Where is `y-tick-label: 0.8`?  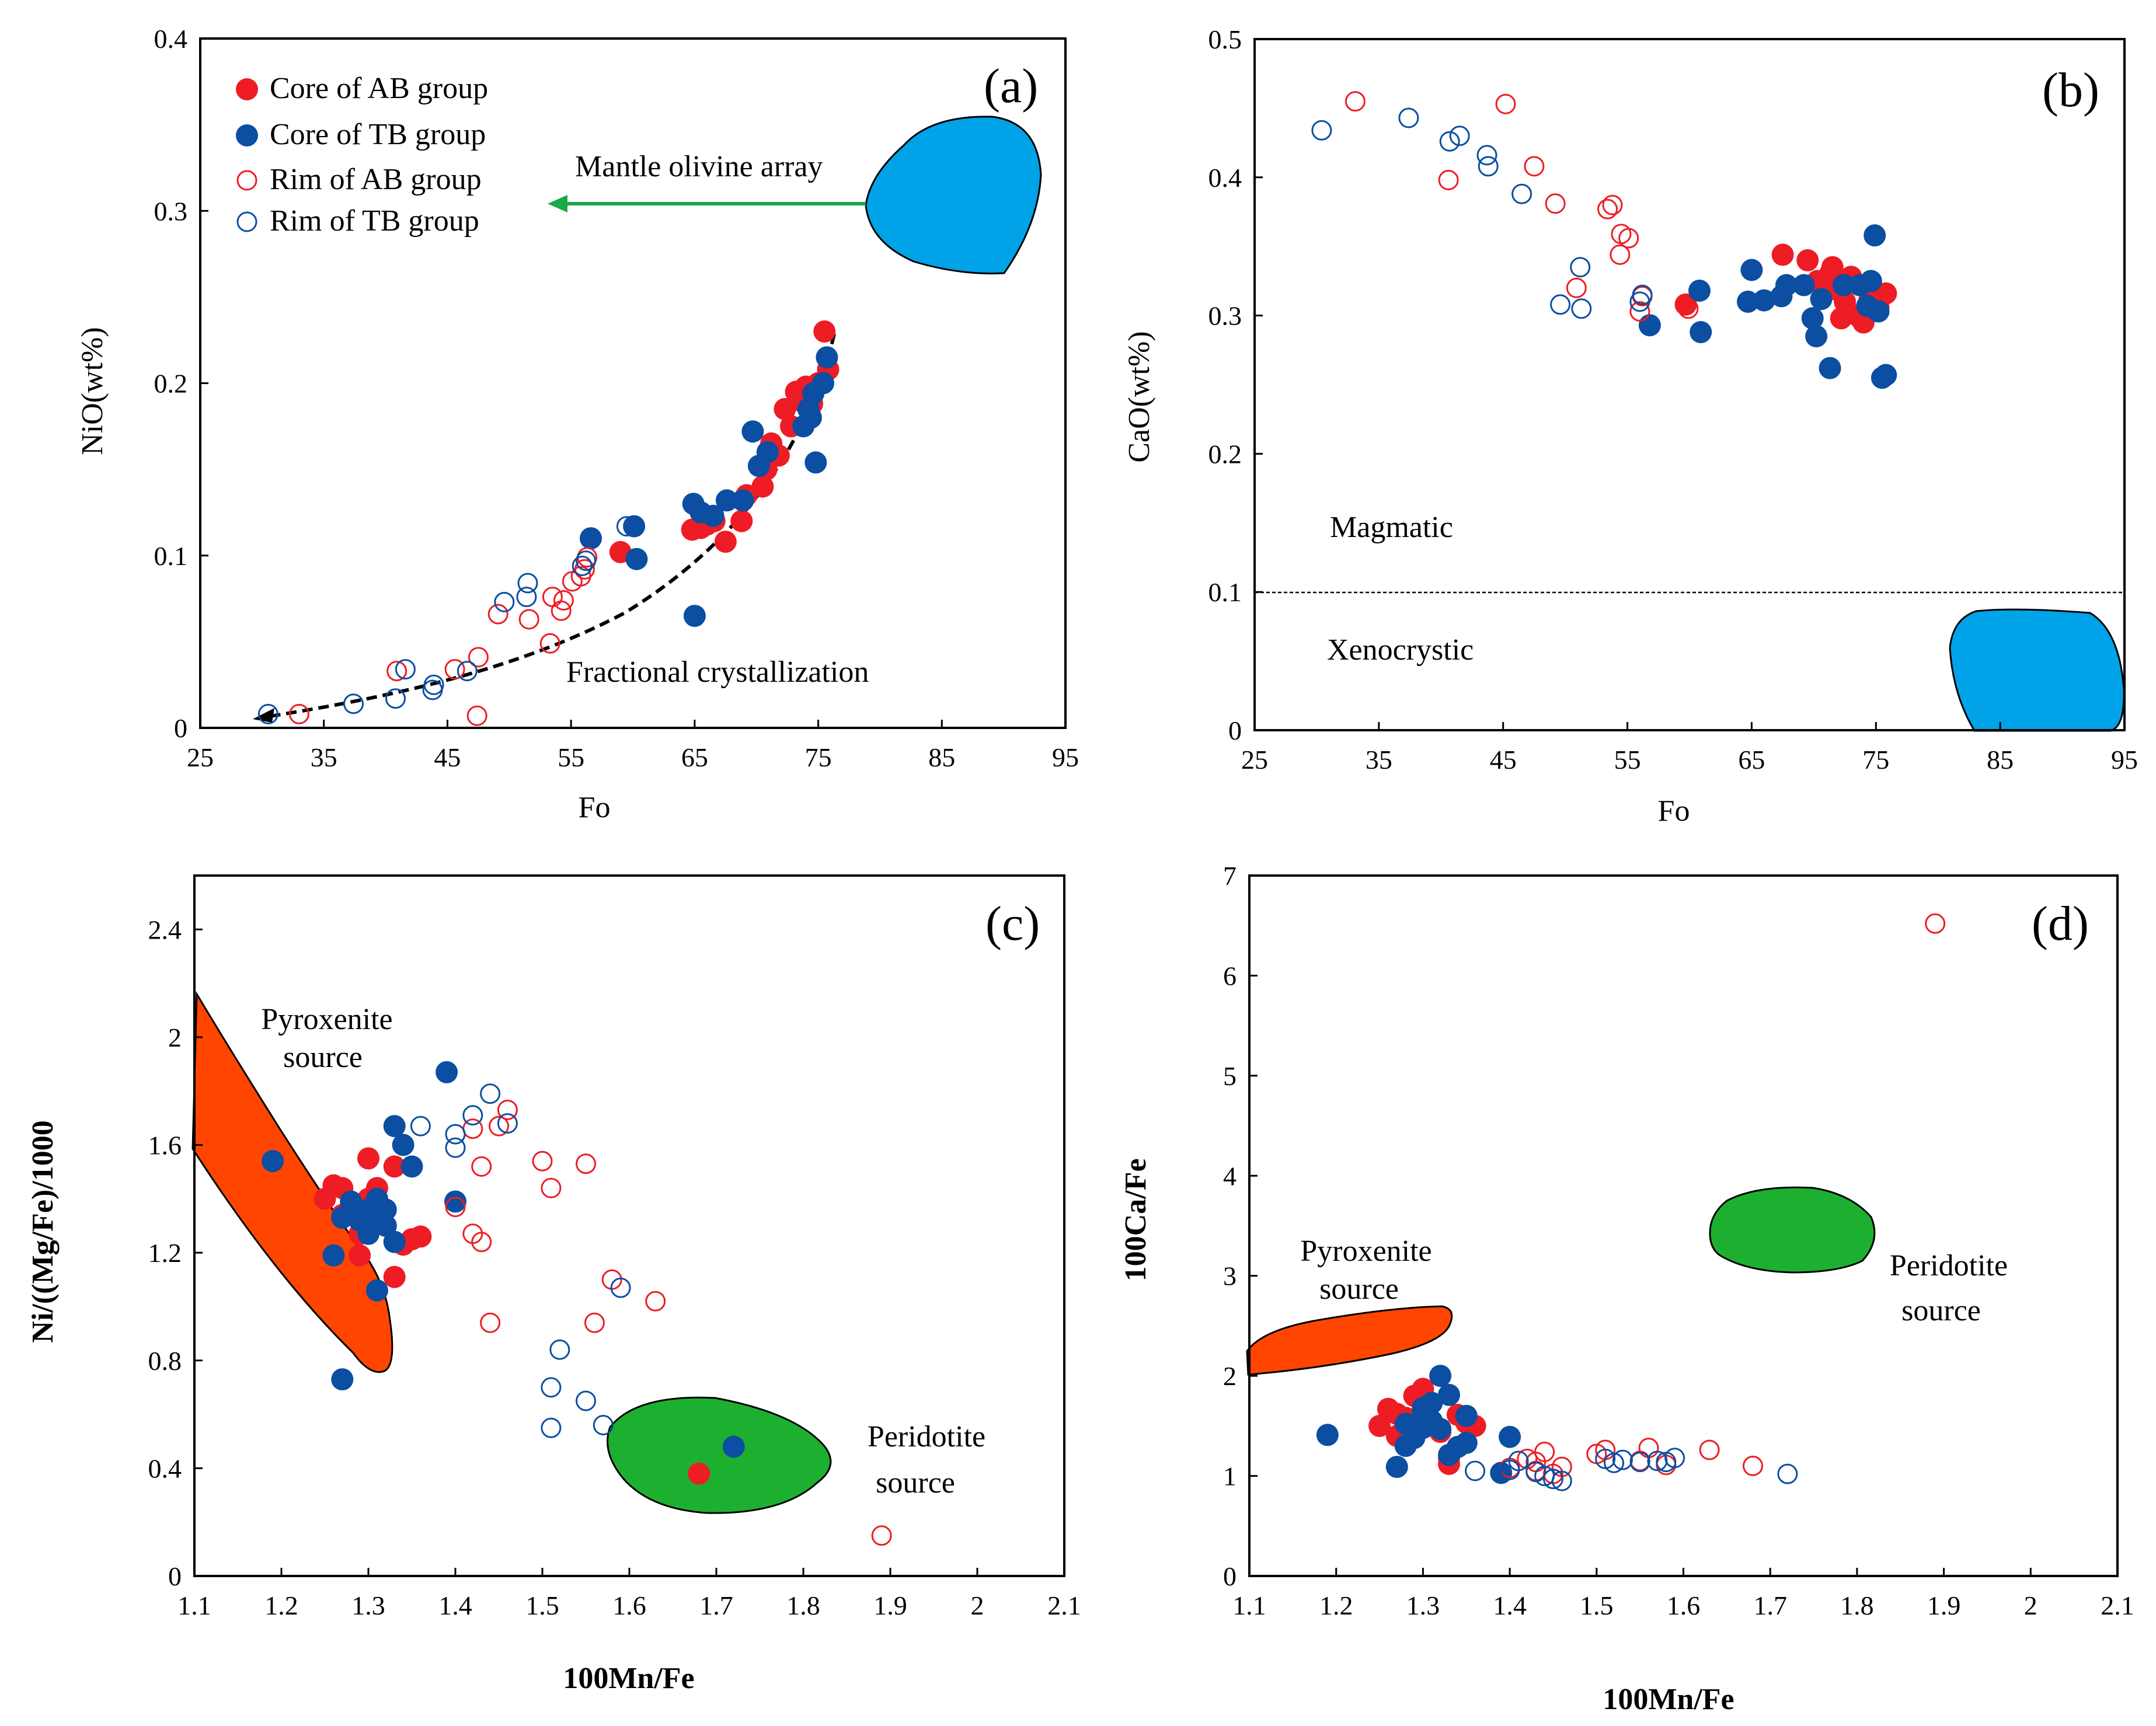
y-tick-label: 0.8 is located at coordinates (165, 1361).